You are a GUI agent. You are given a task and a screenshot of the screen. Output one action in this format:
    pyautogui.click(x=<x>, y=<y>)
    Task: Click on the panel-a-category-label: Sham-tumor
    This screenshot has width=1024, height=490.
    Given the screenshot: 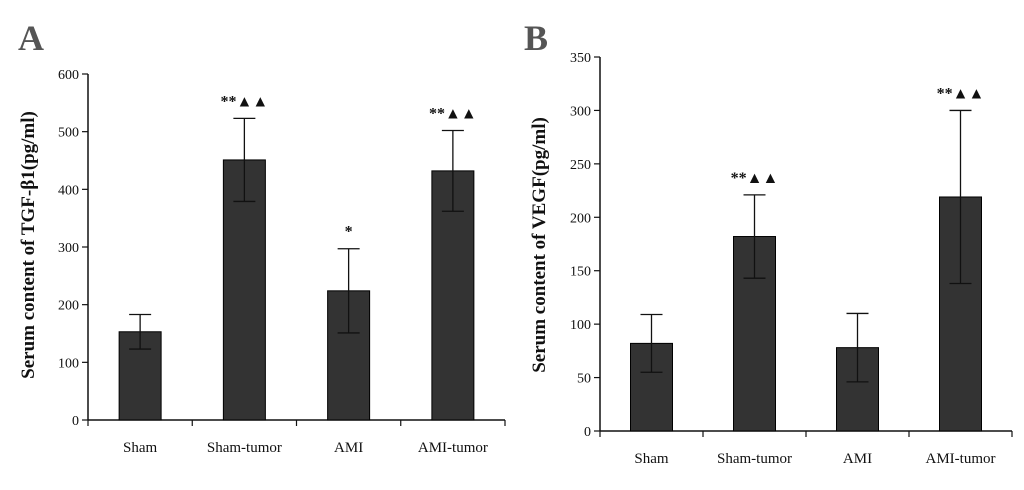 What is the action you would take?
    pyautogui.click(x=244, y=448)
    